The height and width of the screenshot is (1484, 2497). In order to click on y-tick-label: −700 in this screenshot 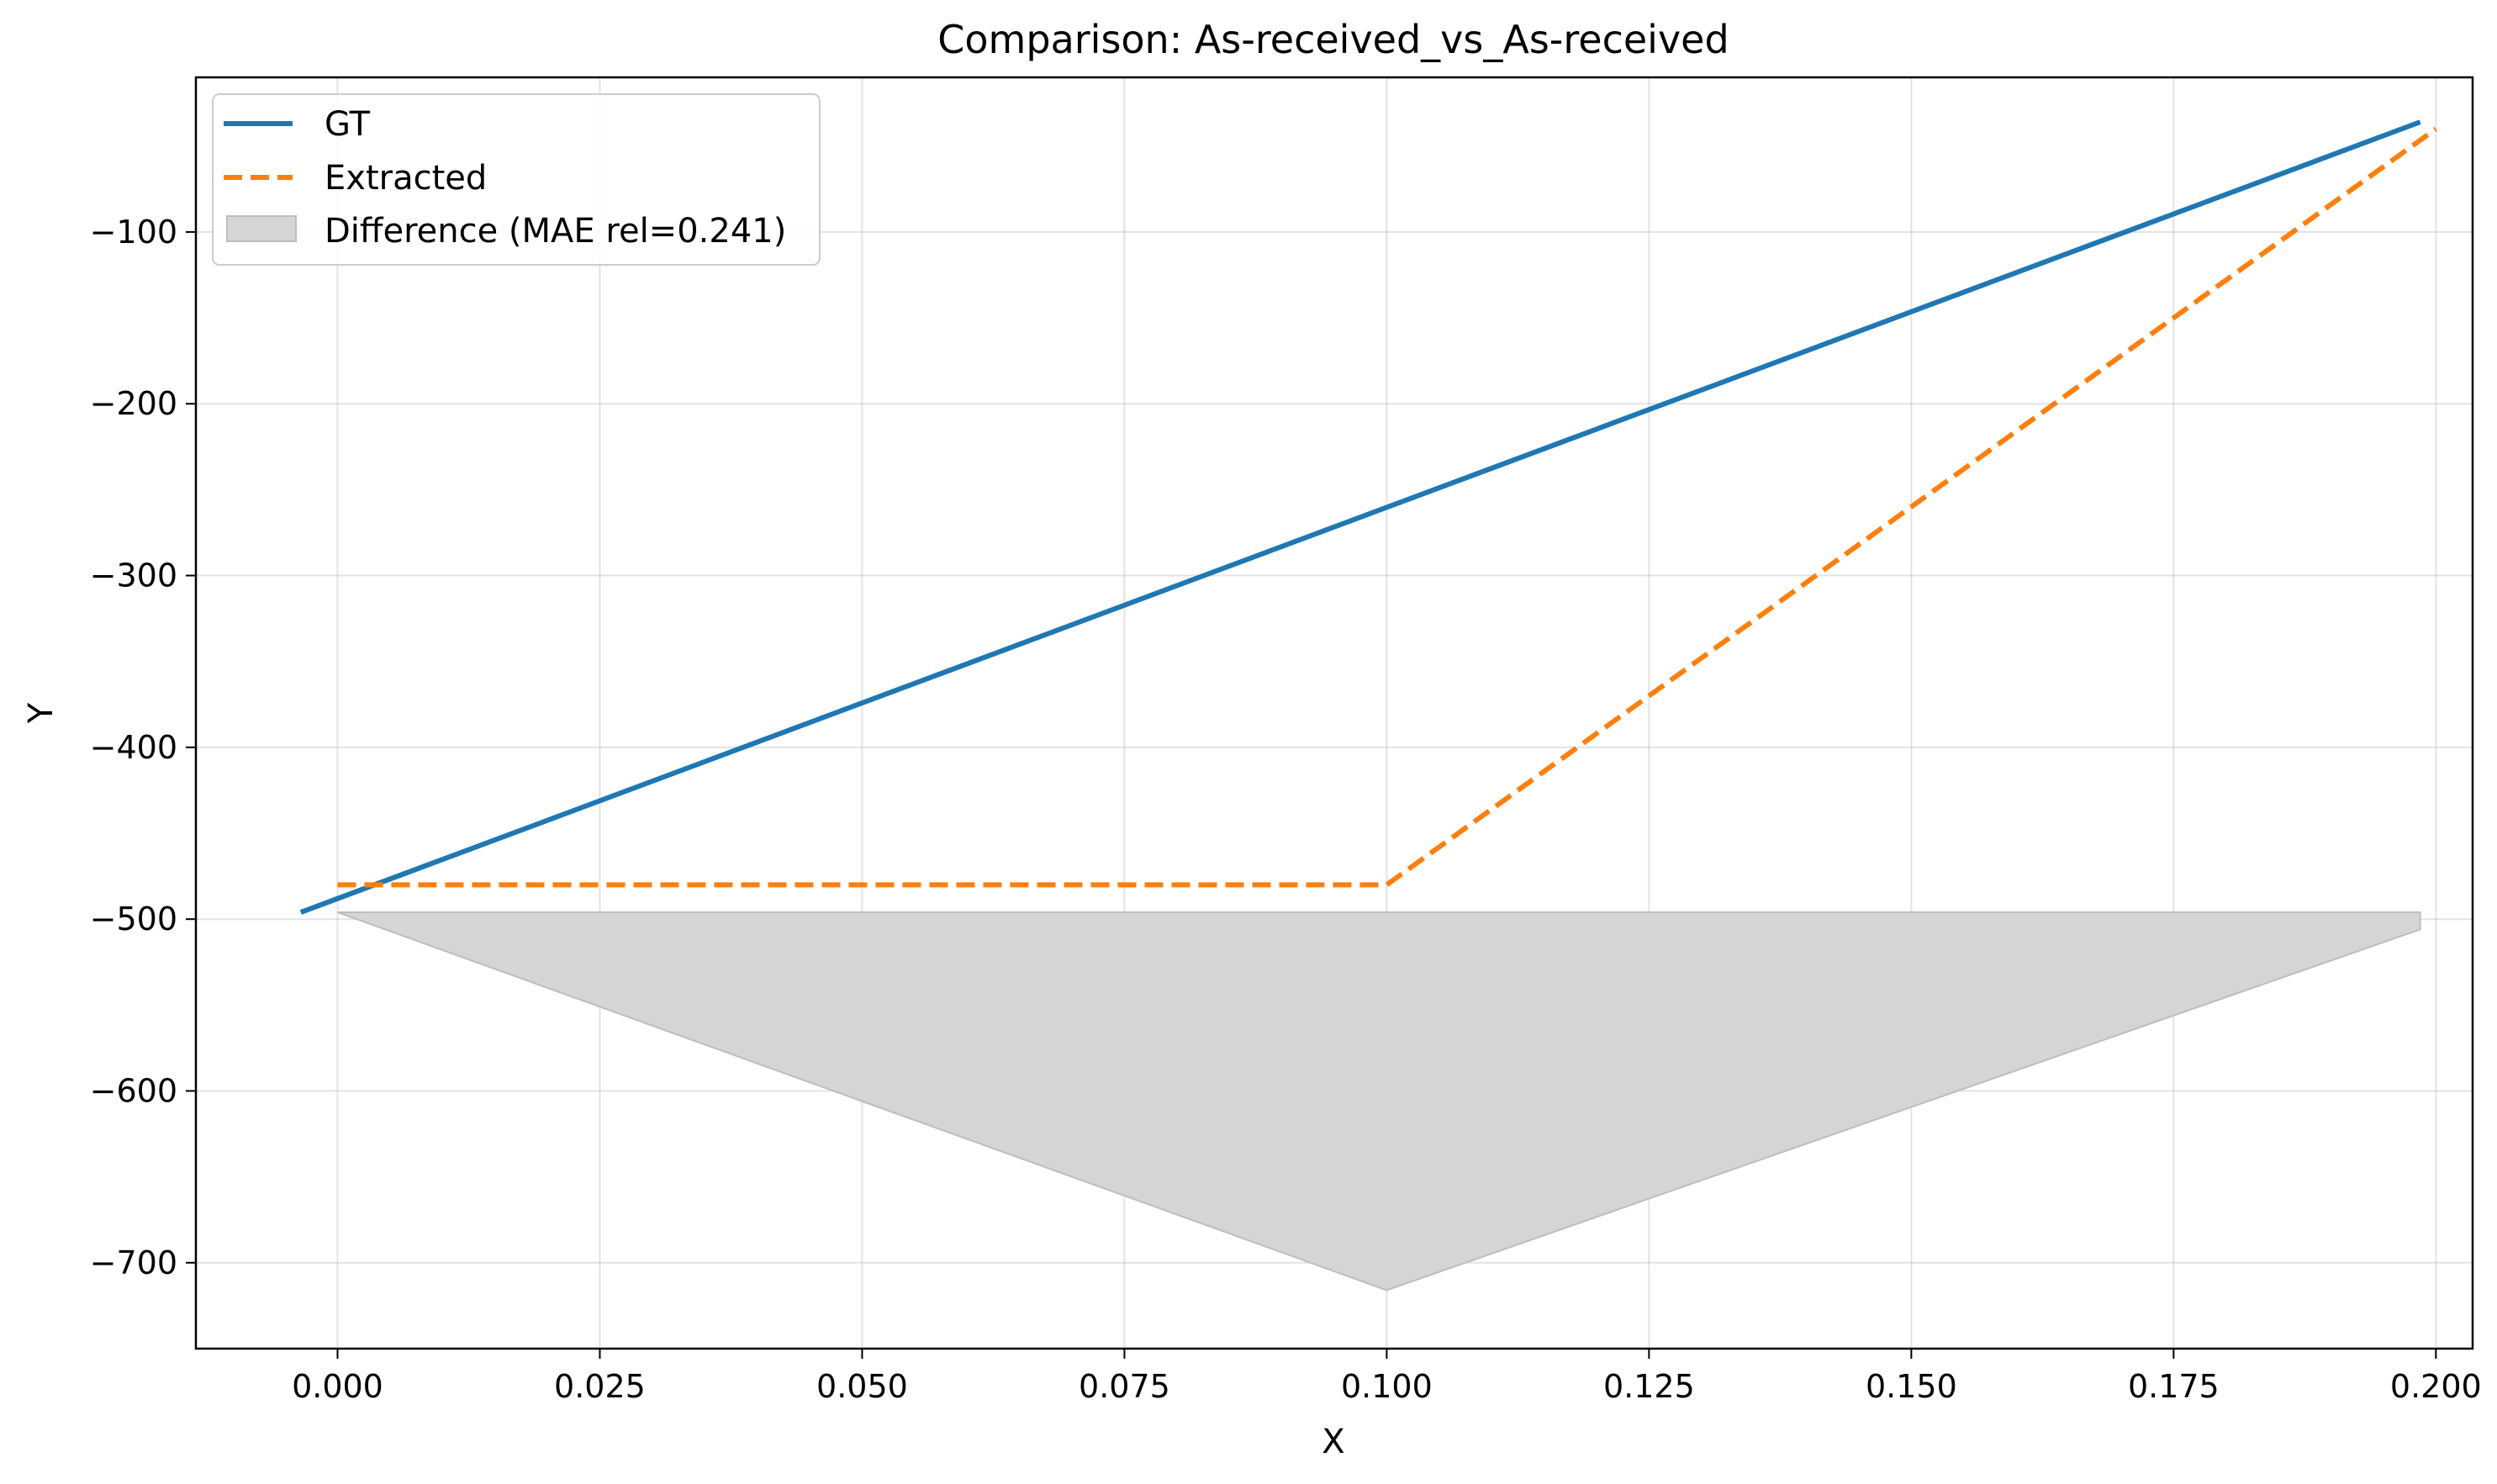, I will do `click(133, 1262)`.